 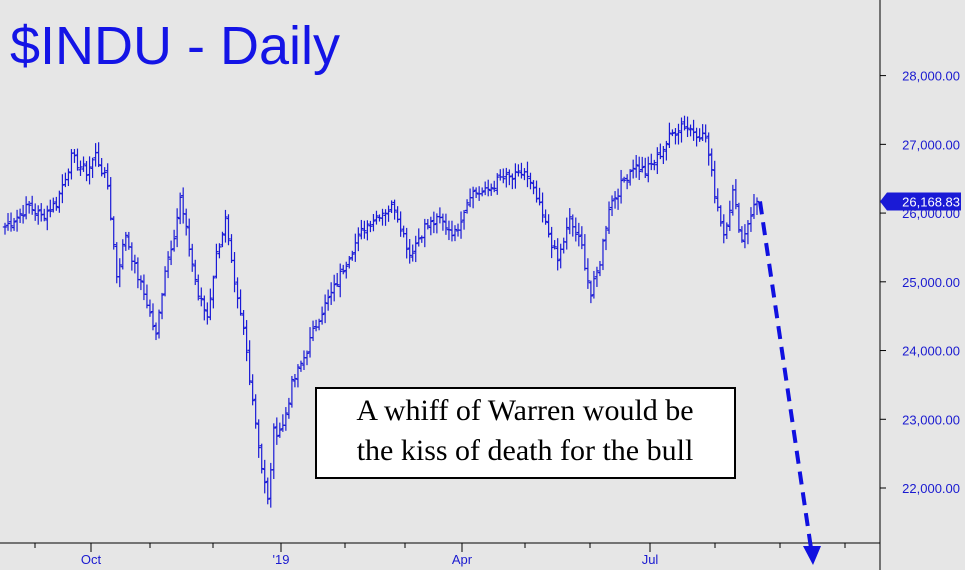 I want to click on chart-title: $INDU - Daily, so click(x=175, y=46).